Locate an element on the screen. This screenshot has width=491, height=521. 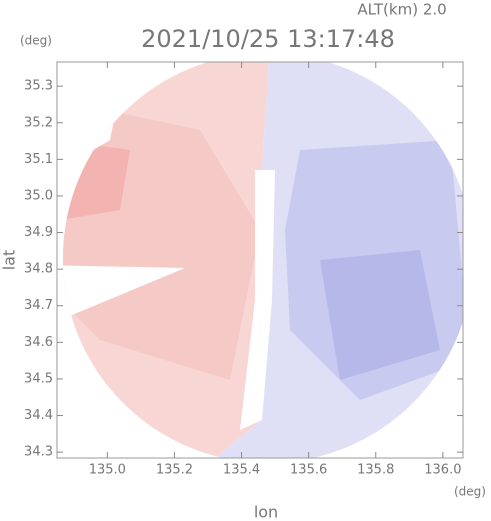
x-unit: (deg) is located at coordinates (470, 492).